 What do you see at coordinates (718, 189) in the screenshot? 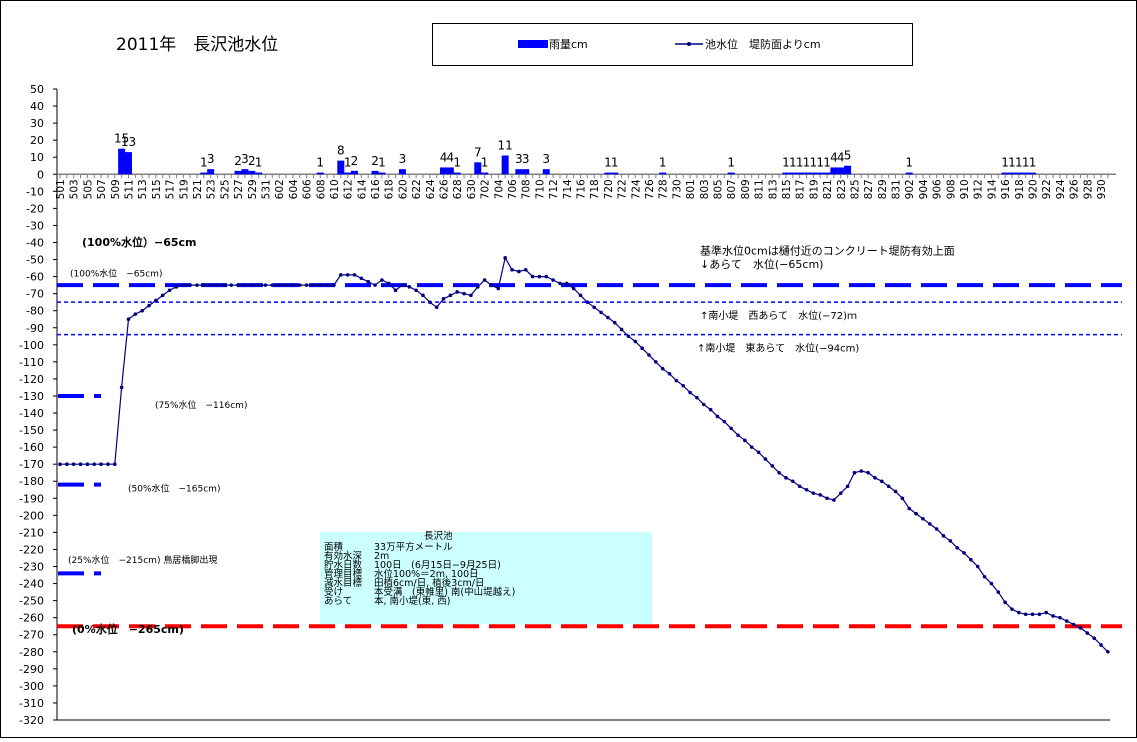
I see `x-tick-label: 805` at bounding box center [718, 189].